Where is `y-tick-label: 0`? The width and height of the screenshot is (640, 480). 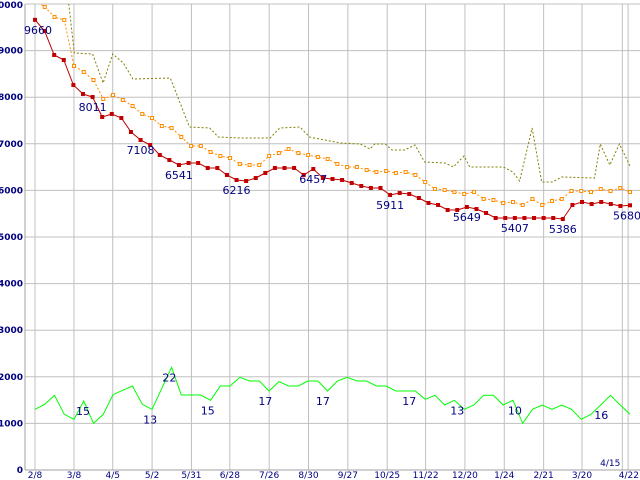 y-tick-label: 0 is located at coordinates (20, 471).